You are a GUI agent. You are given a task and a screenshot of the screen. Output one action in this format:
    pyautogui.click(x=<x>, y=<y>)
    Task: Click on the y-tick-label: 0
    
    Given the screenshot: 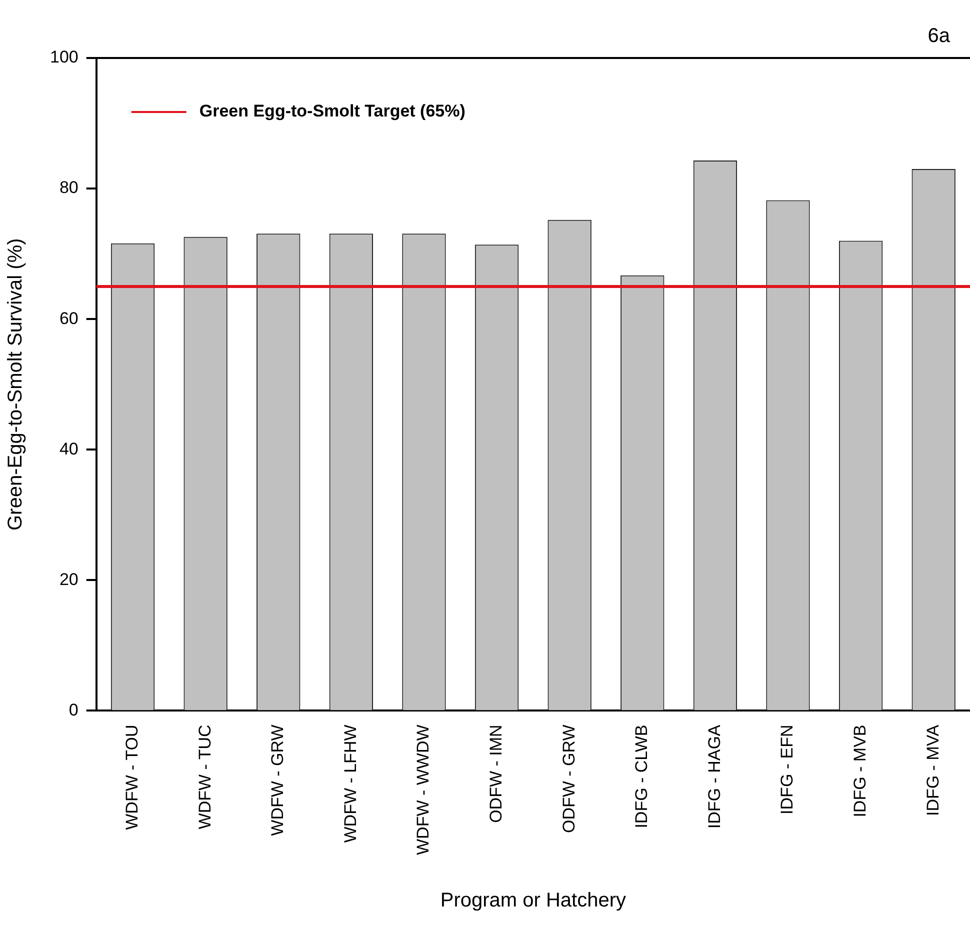 What is the action you would take?
    pyautogui.click(x=73, y=710)
    